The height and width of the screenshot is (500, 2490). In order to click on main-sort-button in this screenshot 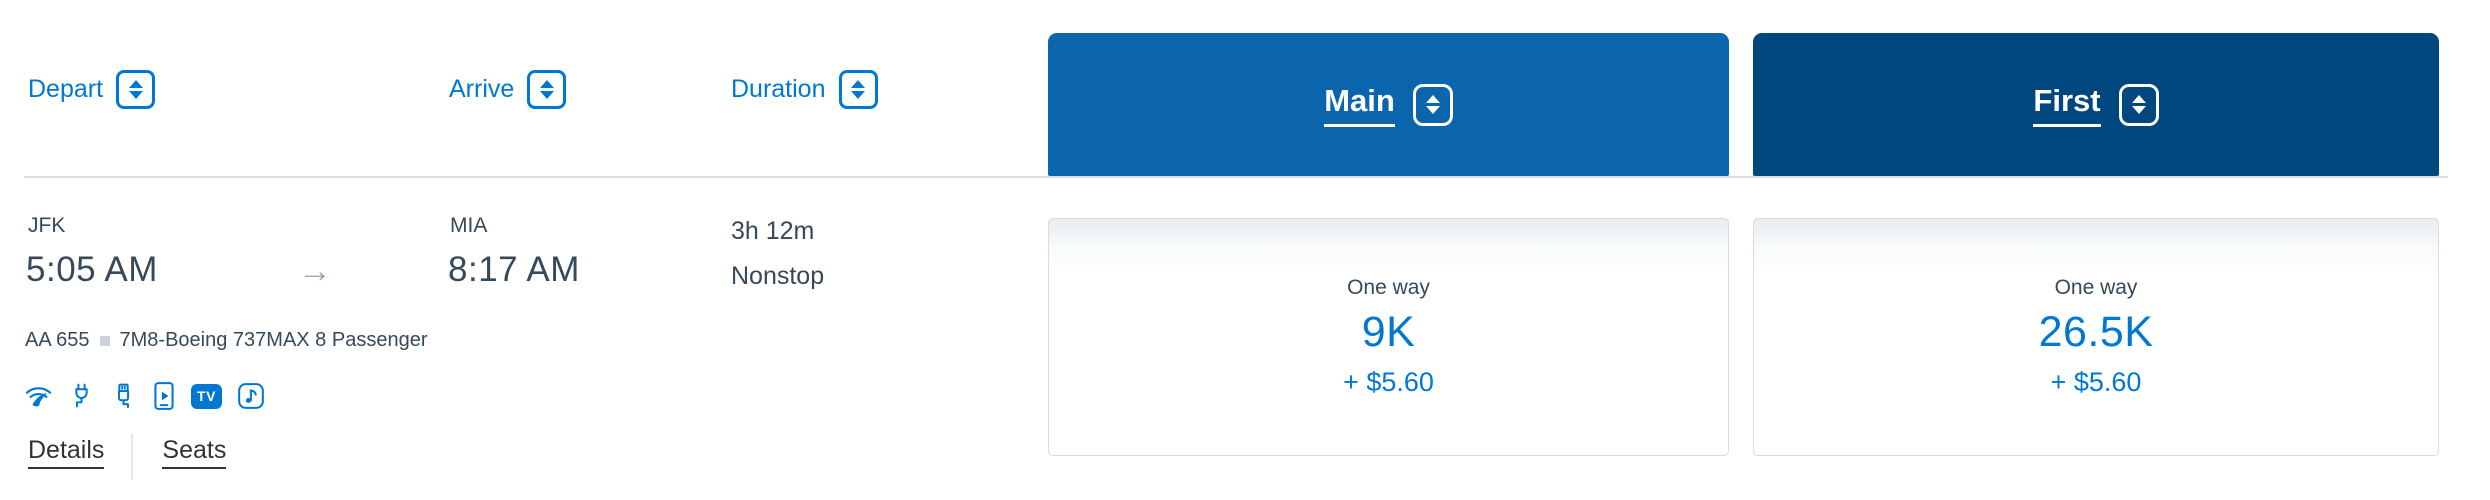, I will do `click(1432, 104)`.